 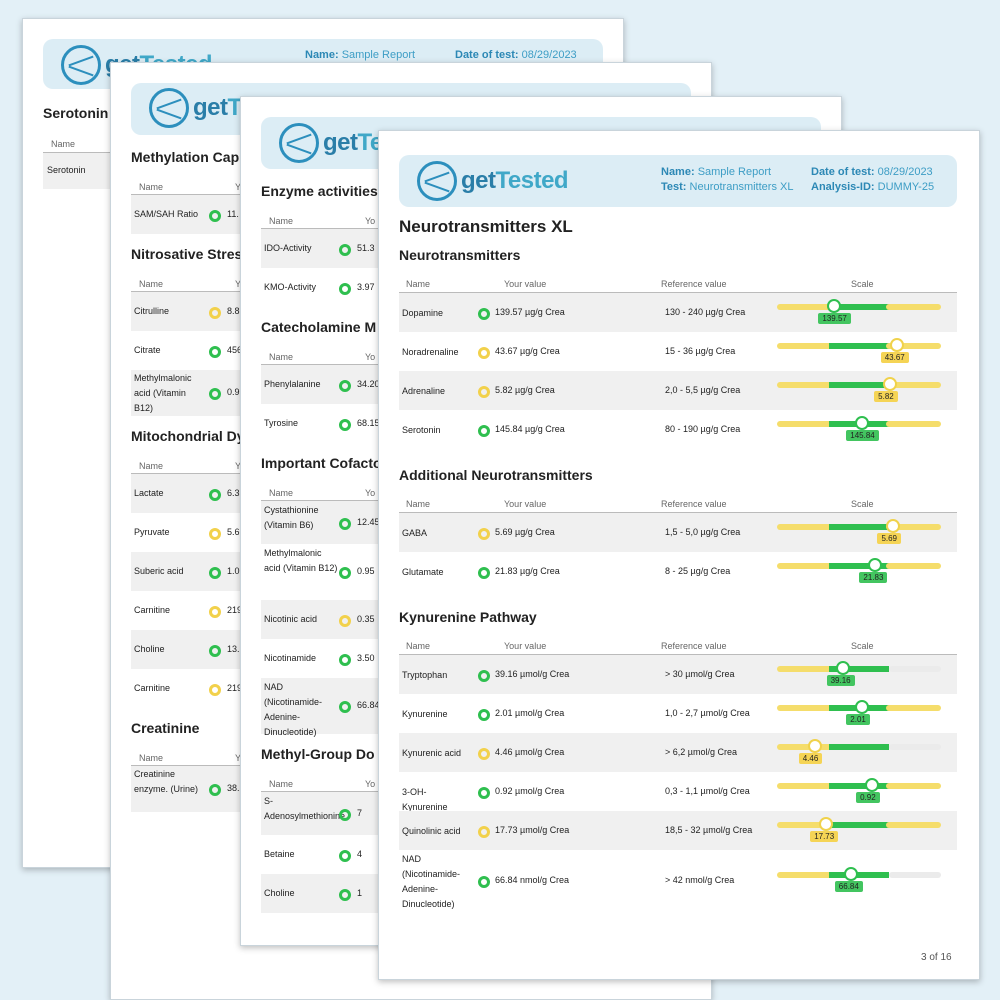 I want to click on row-value: 7, so click(x=360, y=812).